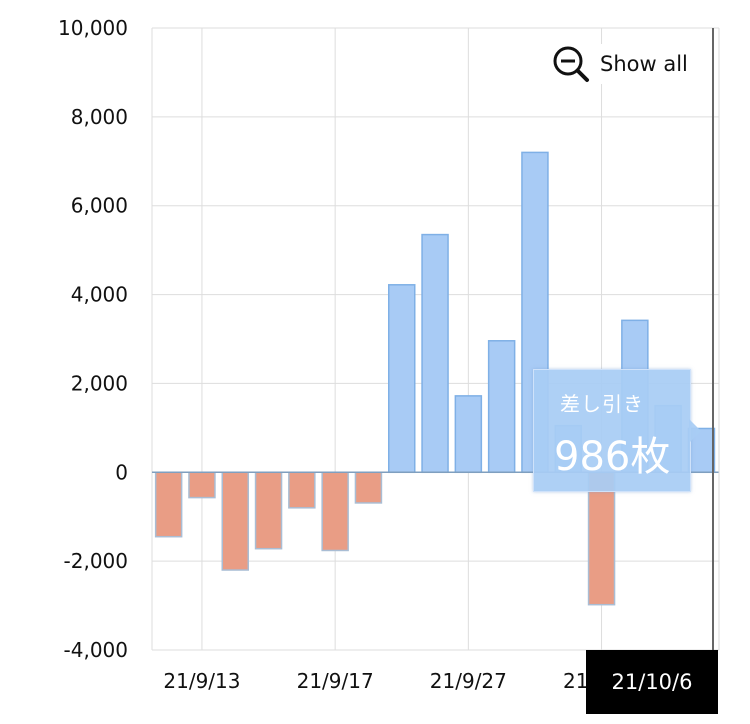 This screenshot has height=724, width=750. I want to click on show-all-button: Show all, so click(623, 64).